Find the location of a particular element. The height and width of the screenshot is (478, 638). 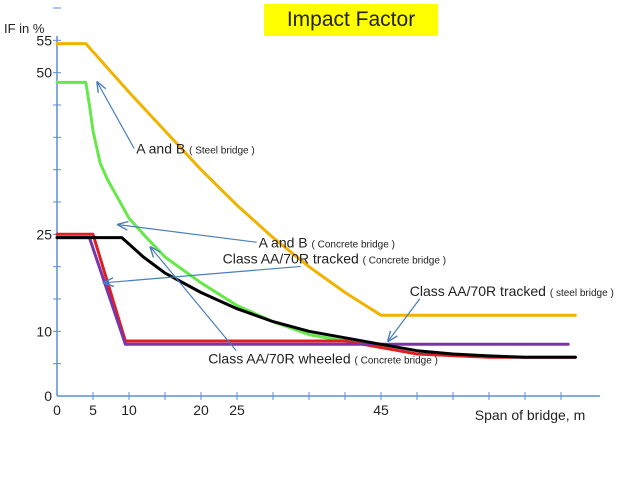

y-tick-label: 55 is located at coordinates (44, 40).